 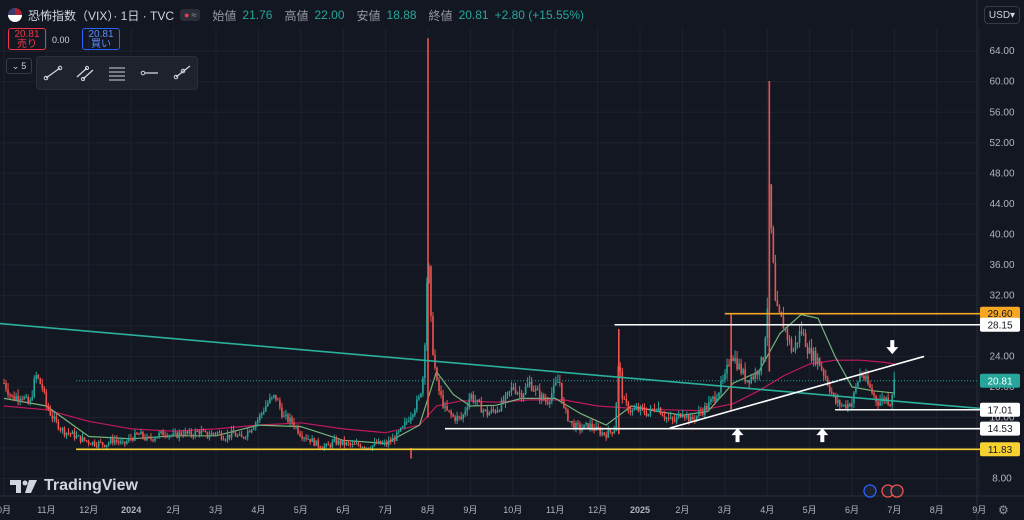 What do you see at coordinates (301, 510) in the screenshot?
I see `x-tick-label: 5月` at bounding box center [301, 510].